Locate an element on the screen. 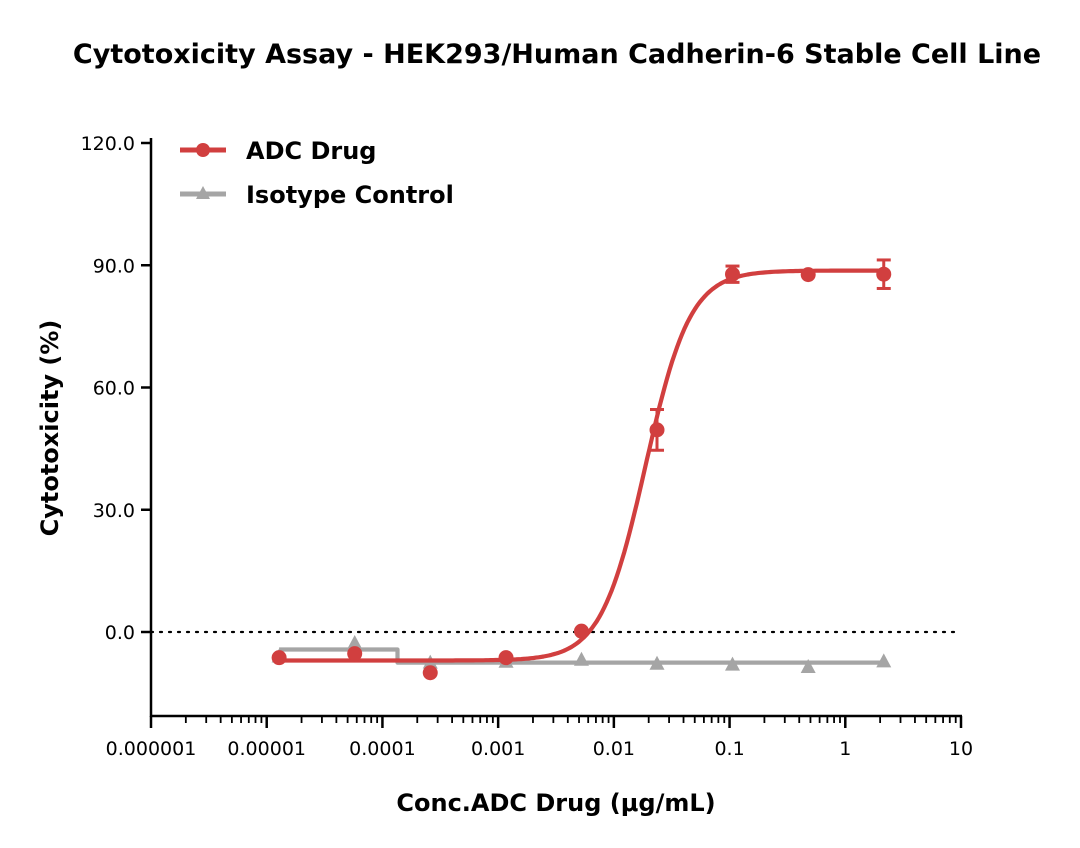 The image size is (1080, 848). x-tick-label: 0.1 is located at coordinates (729, 749).